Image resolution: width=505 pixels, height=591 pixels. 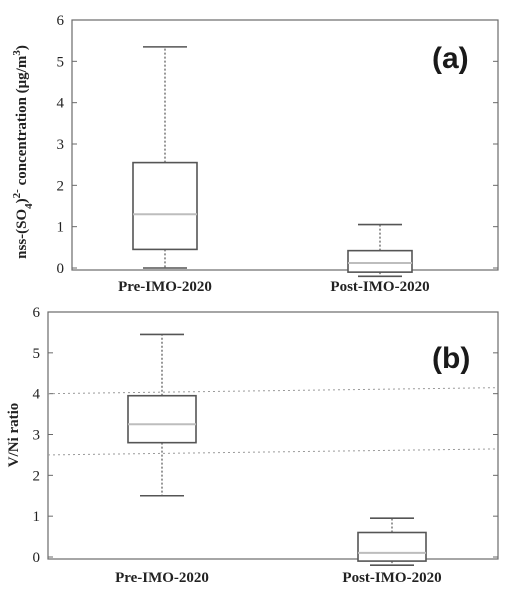 What do you see at coordinates (14, 435) in the screenshot?
I see `y-axis-title-b: V/Ni ratio` at bounding box center [14, 435].